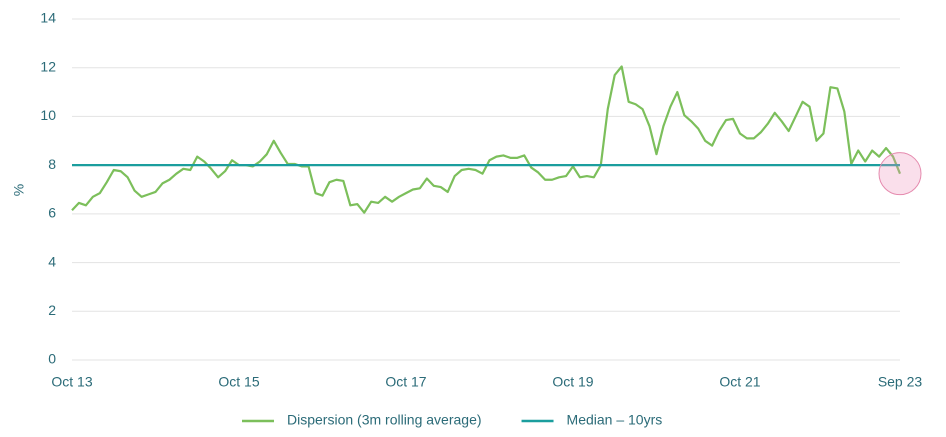 The height and width of the screenshot is (437, 946). I want to click on x-tick-label: Oct 13, so click(71, 382).